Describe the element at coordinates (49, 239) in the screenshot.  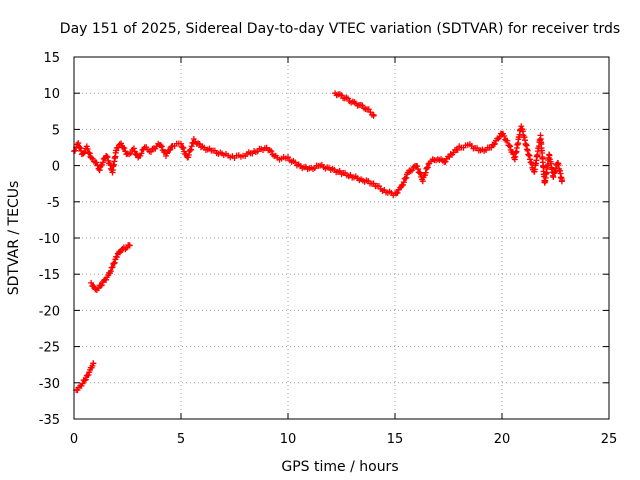
I see `y-tick-label: -10` at that location.